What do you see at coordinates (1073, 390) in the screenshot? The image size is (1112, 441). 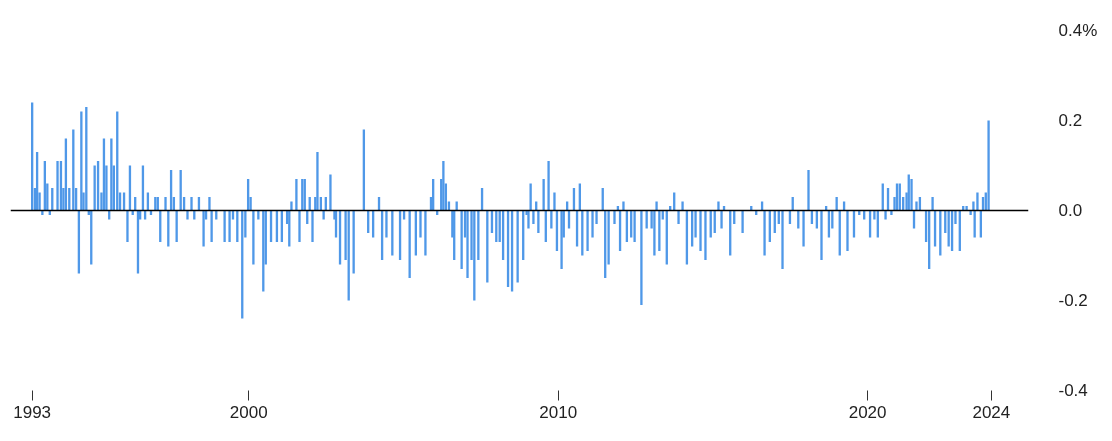 I see `y-tick-label: -0.4` at bounding box center [1073, 390].